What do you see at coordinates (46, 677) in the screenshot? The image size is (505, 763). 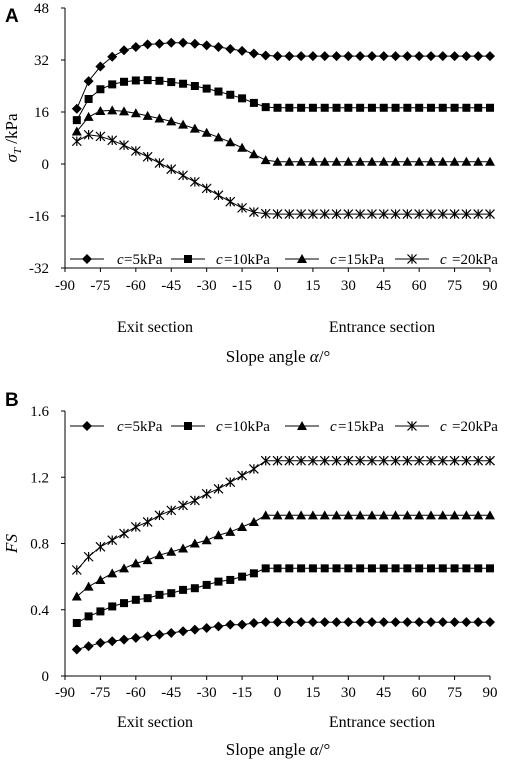 I see `y-tick-label: 0` at bounding box center [46, 677].